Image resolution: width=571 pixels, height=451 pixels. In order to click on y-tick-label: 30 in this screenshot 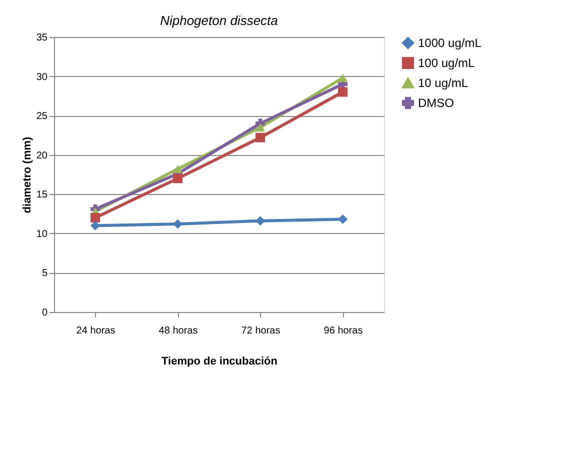, I will do `click(42, 77)`.